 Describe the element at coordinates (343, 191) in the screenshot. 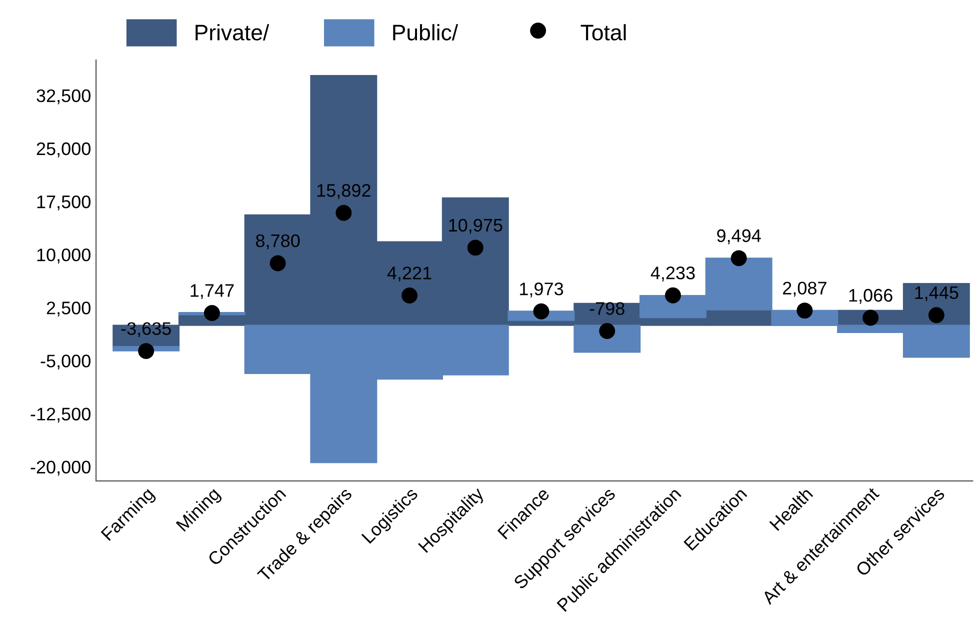

I see `data-label: 15,892` at that location.